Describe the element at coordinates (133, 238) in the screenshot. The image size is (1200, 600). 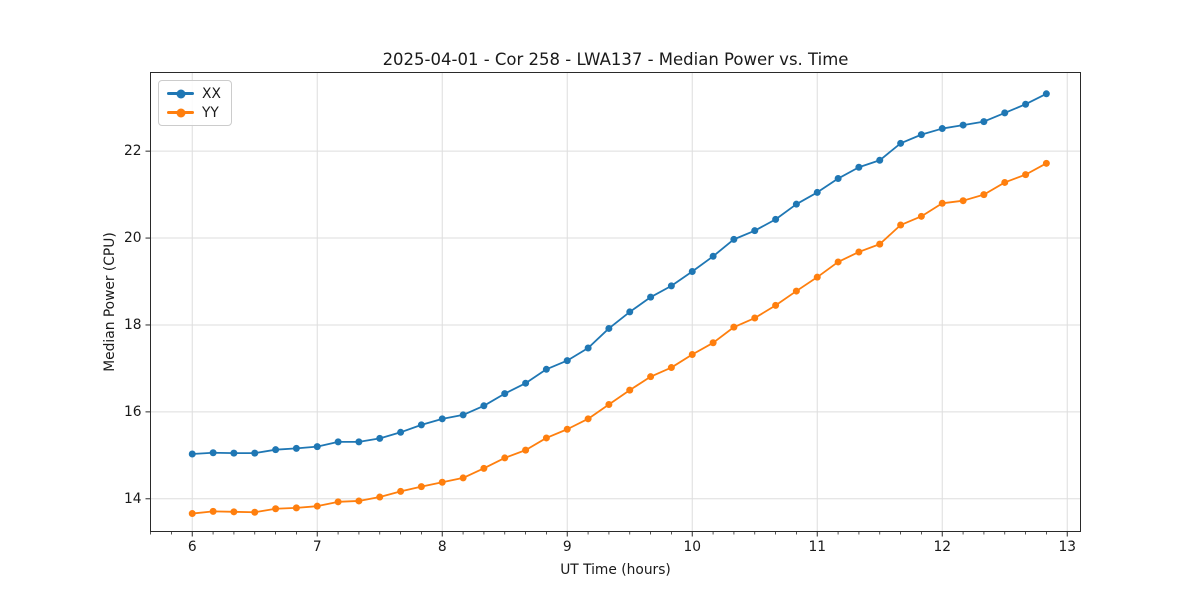
I see `y-tick-label: 20` at that location.